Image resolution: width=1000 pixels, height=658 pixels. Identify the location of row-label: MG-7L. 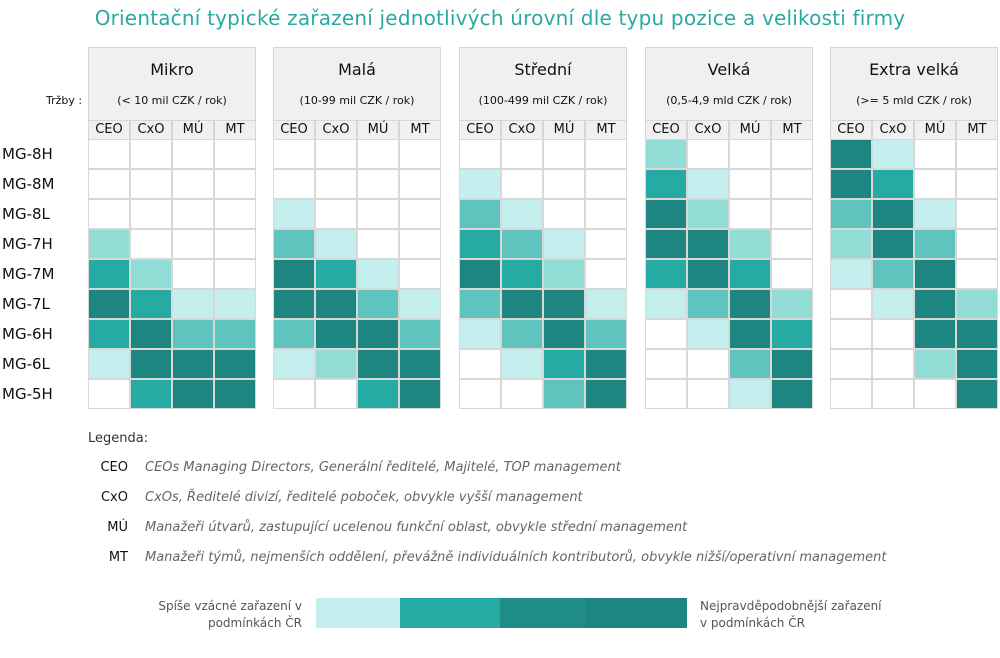
(26, 304).